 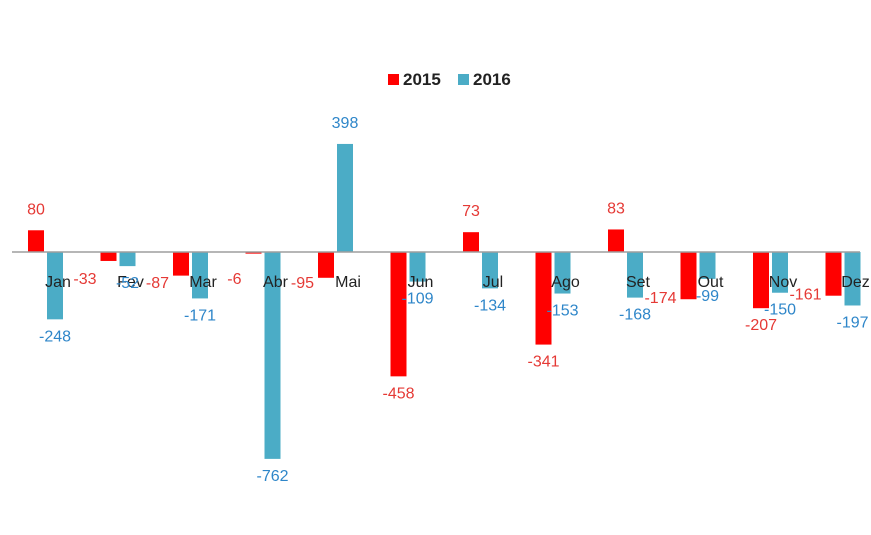 What do you see at coordinates (707, 265) in the screenshot?
I see `bar-2016-out` at bounding box center [707, 265].